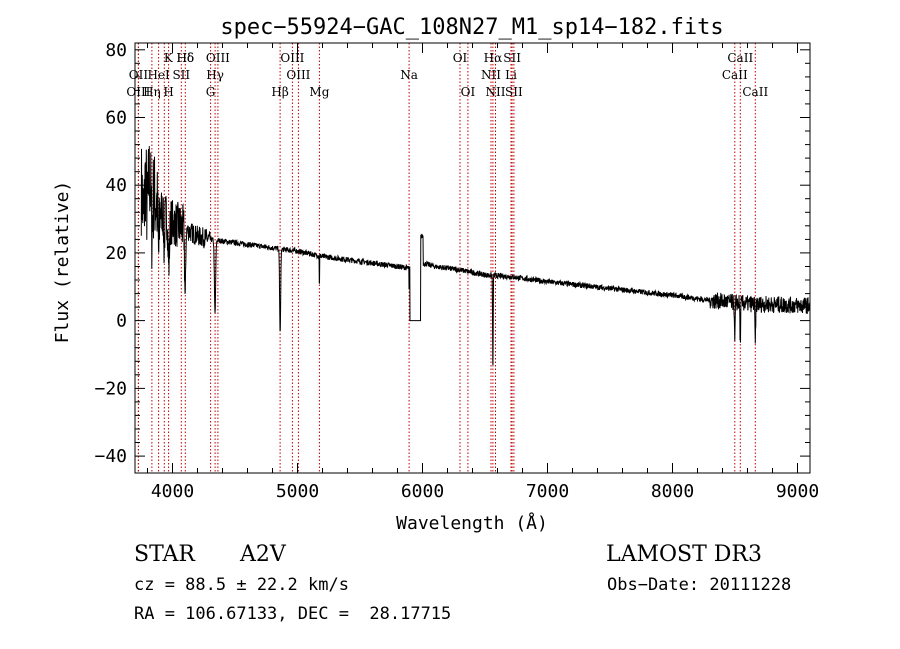 Image resolution: width=900 pixels, height=649 pixels. Describe the element at coordinates (292, 614) in the screenshot. I see `ra-dec-coordinates: RA = 106.67133, DEC = 28.17715` at that location.